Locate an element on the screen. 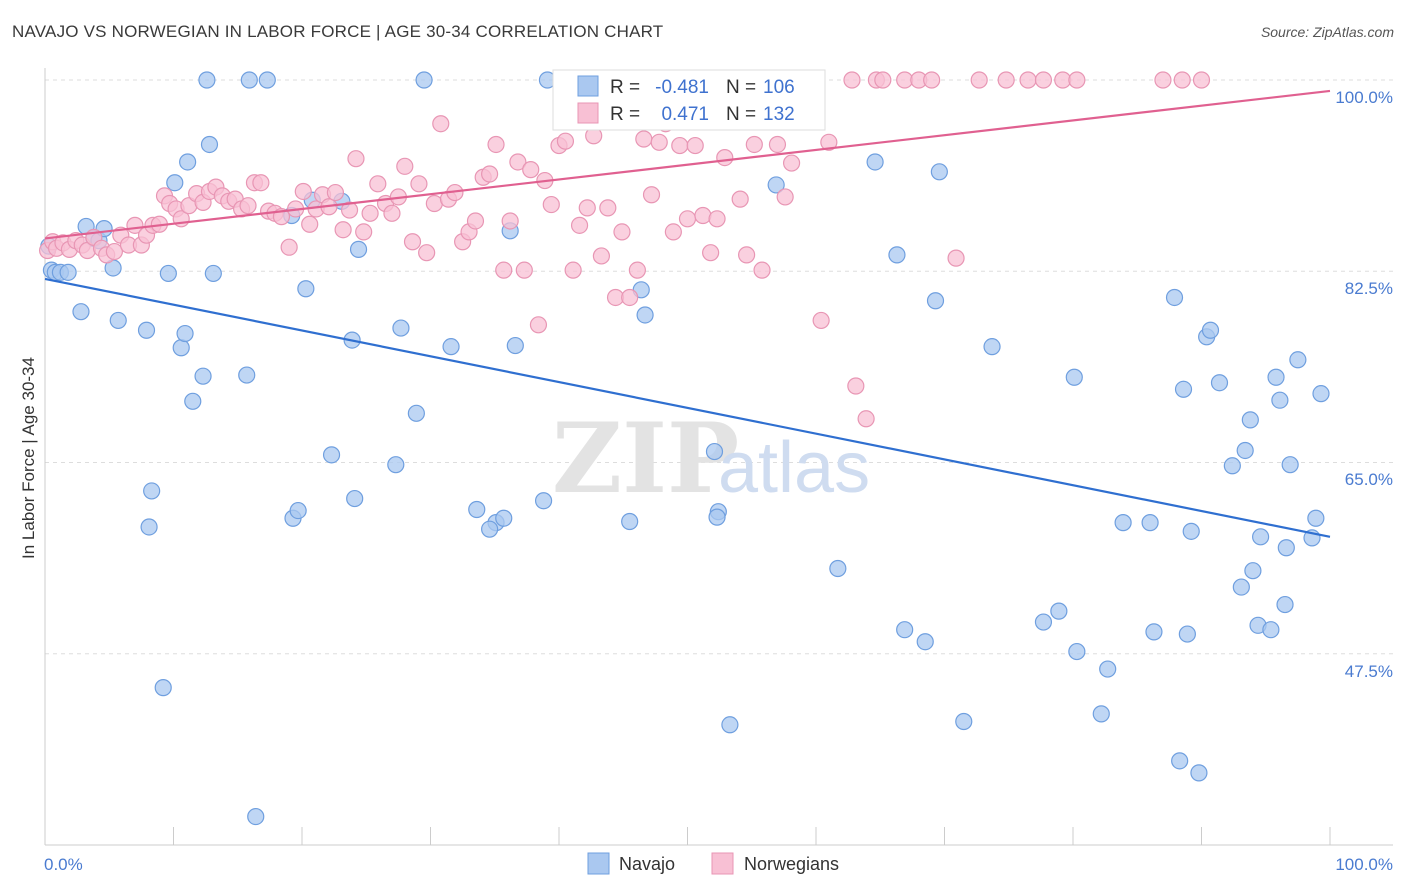 This screenshot has height=892, width=1406. watermark-atlas: atlas is located at coordinates (794, 468).